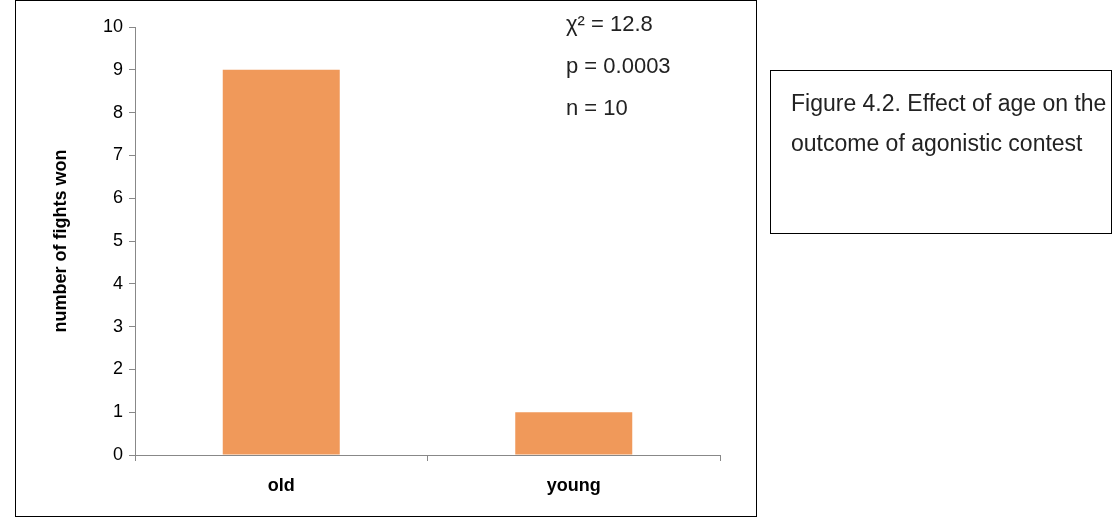 This screenshot has height=517, width=1116. What do you see at coordinates (117, 282) in the screenshot?
I see `y-tick-label: 4` at bounding box center [117, 282].